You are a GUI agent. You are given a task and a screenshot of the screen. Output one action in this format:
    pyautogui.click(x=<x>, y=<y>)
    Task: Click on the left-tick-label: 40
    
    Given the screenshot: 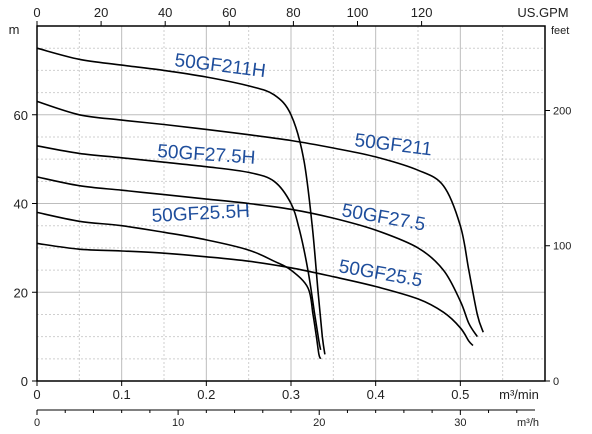 What is the action you would take?
    pyautogui.click(x=21, y=204)
    